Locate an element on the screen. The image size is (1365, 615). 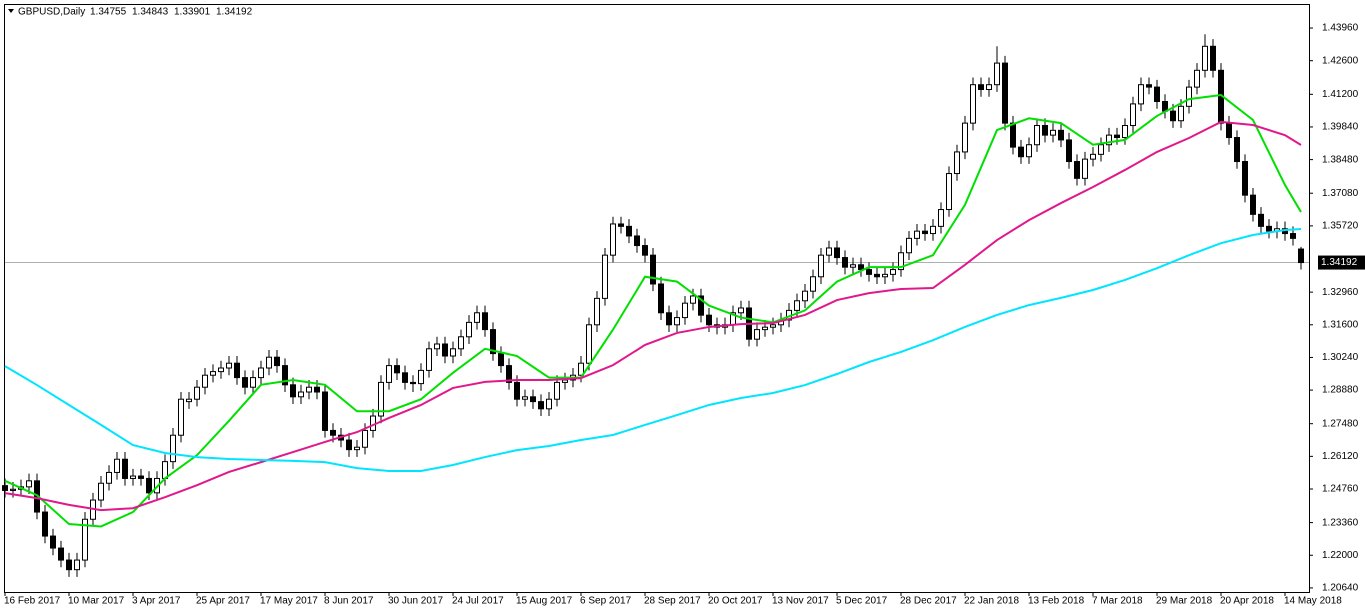
x-tick-label: 10 Mar 2017 is located at coordinates (96, 601).